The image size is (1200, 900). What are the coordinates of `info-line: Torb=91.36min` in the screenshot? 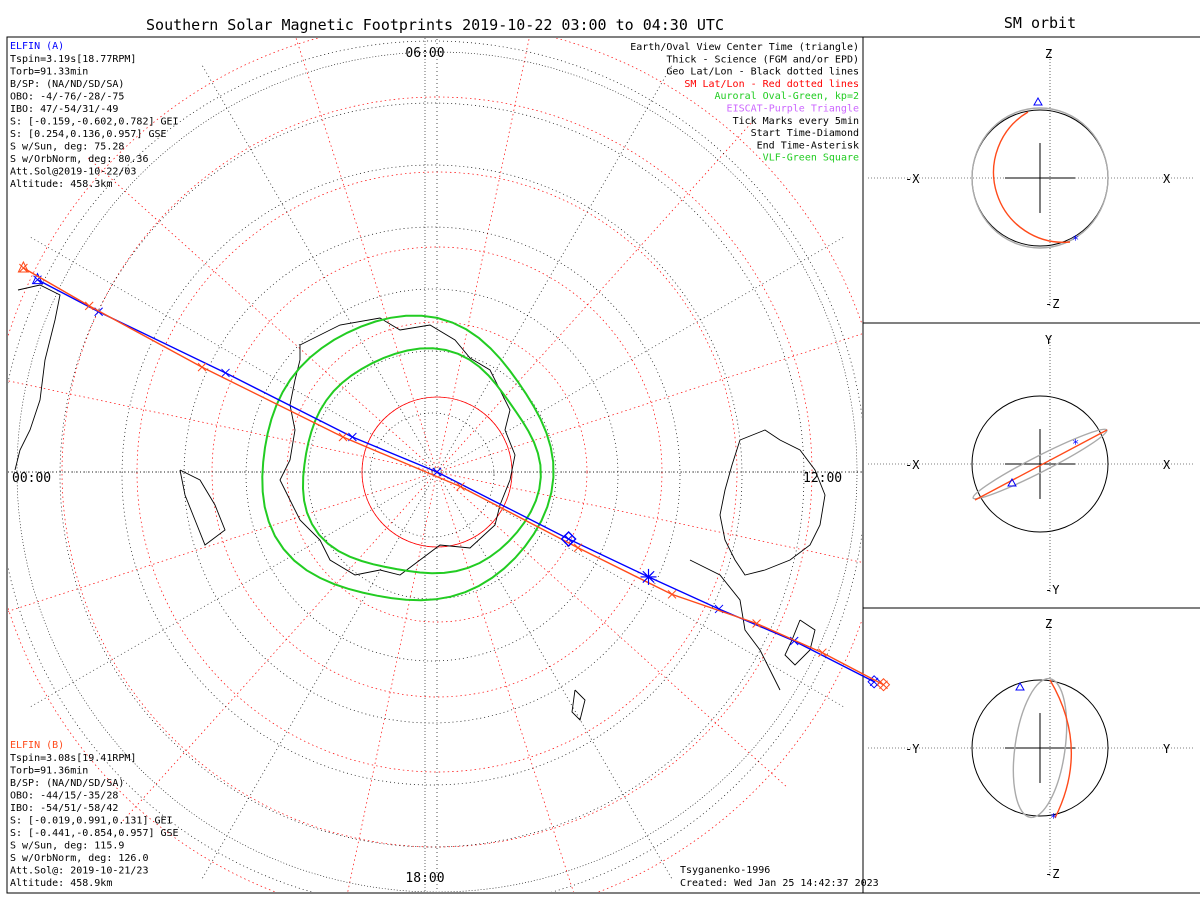 It's located at (49, 771).